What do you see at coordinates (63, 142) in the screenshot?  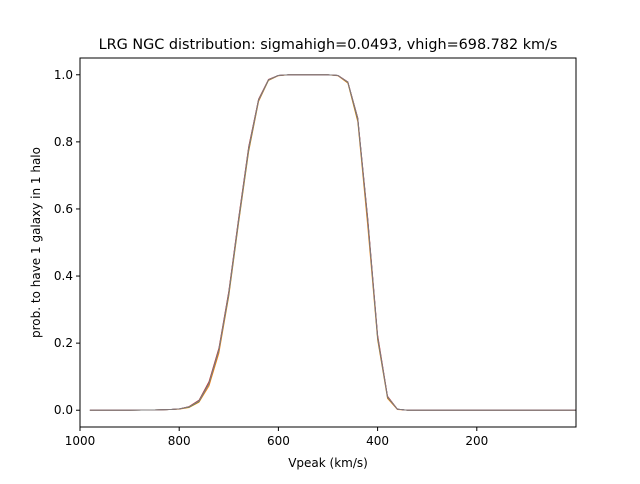 I see `y-tick-label: 0.8` at bounding box center [63, 142].